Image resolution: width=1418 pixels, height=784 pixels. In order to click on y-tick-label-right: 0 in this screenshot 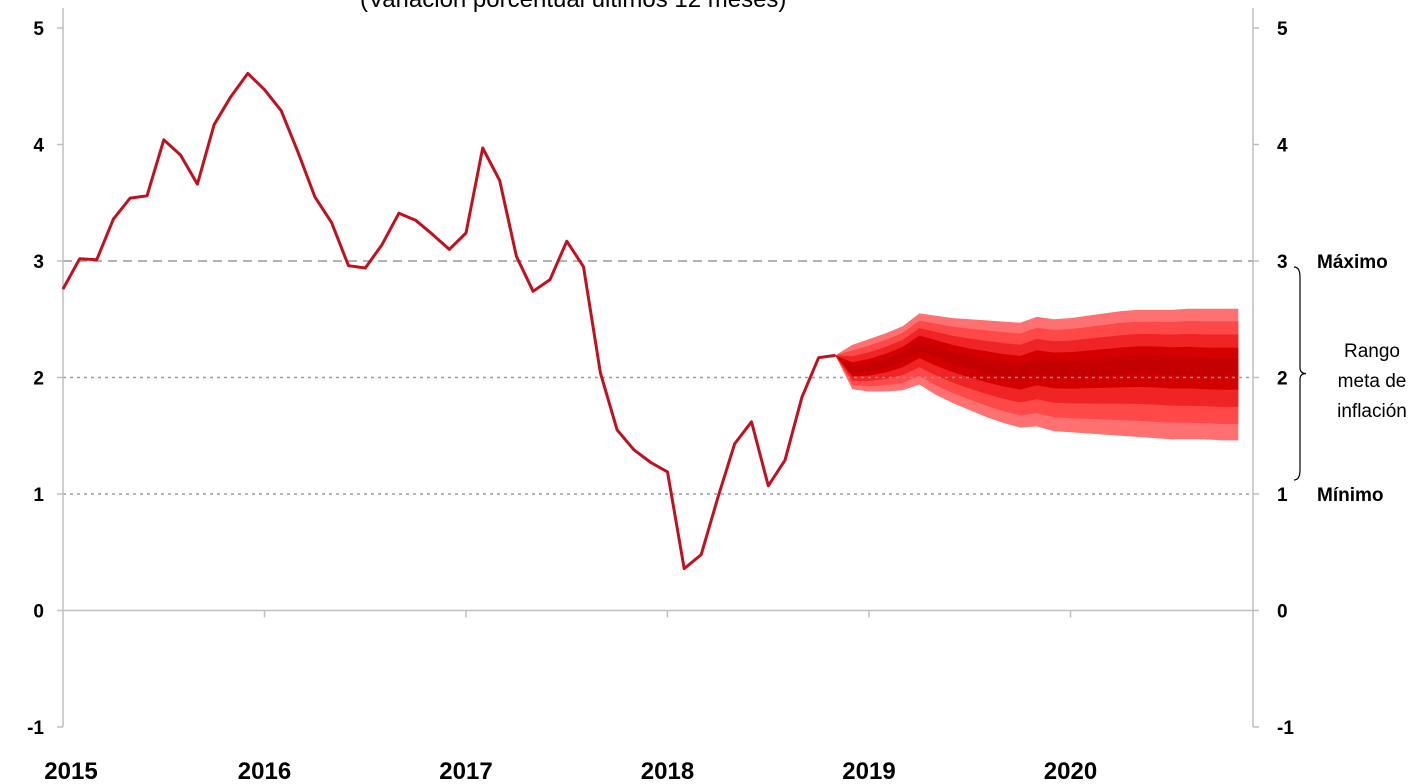, I will do `click(1282, 612)`.